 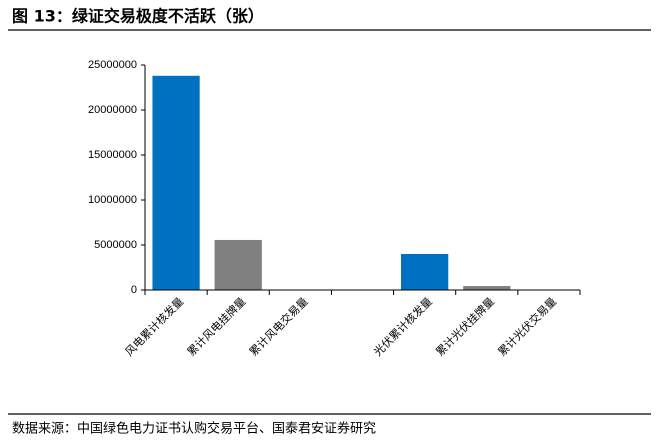 I want to click on chart-title: 图 13：绿证交易极度不活跃（张）, so click(x=138, y=16).